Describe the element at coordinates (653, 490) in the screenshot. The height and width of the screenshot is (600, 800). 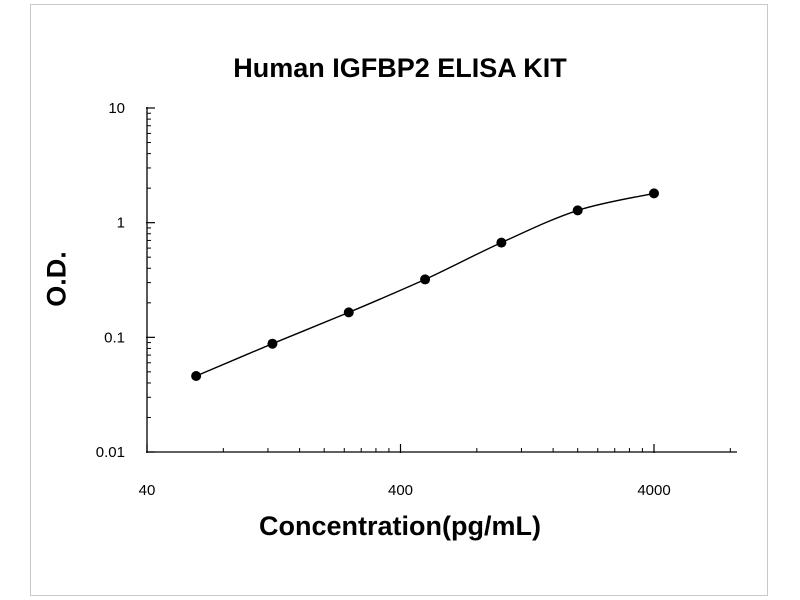
I see `x-tick-label: 4000` at that location.